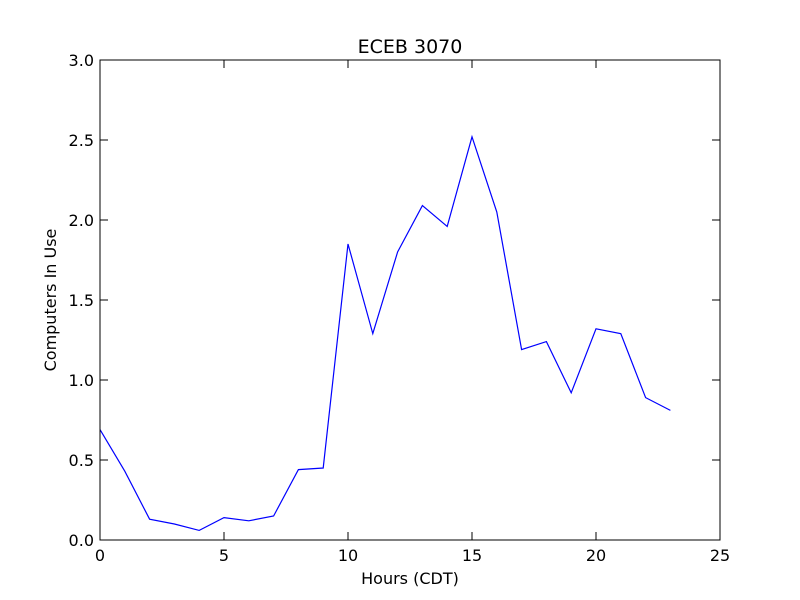 The width and height of the screenshot is (800, 600). Describe the element at coordinates (81, 60) in the screenshot. I see `y-tick-label: 3.0` at that location.